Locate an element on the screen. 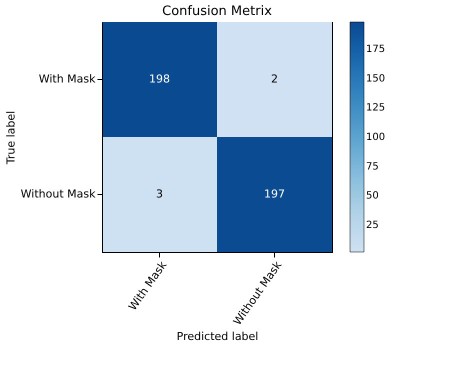 Image resolution: width=474 pixels, height=386 pixels. color-bar-label: 75 is located at coordinates (372, 166).